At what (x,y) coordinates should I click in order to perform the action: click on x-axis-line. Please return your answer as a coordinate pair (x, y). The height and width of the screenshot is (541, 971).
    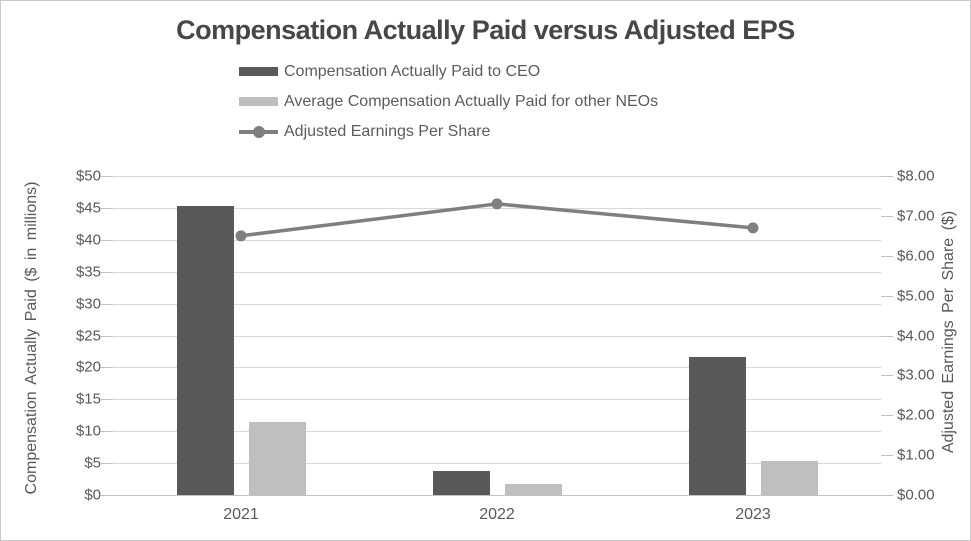
    Looking at the image, I should click on (497, 495).